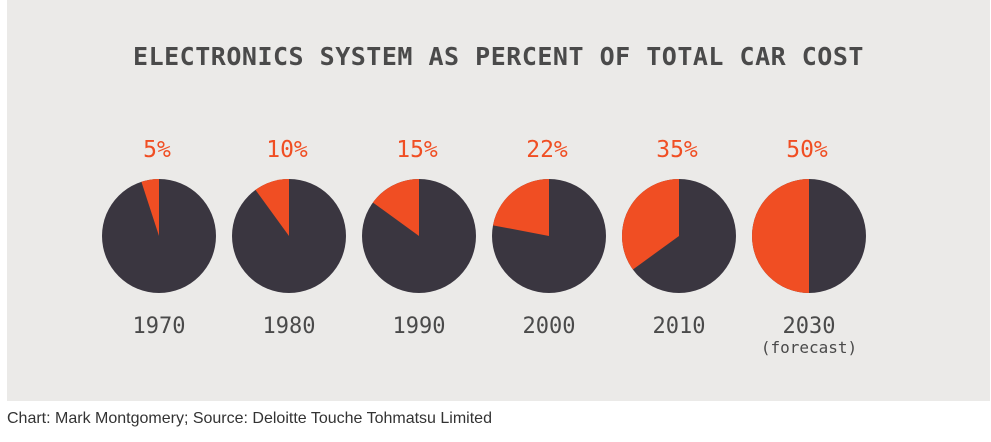 The image size is (991, 442). What do you see at coordinates (159, 326) in the screenshot?
I see `pie-year-label: 1970` at bounding box center [159, 326].